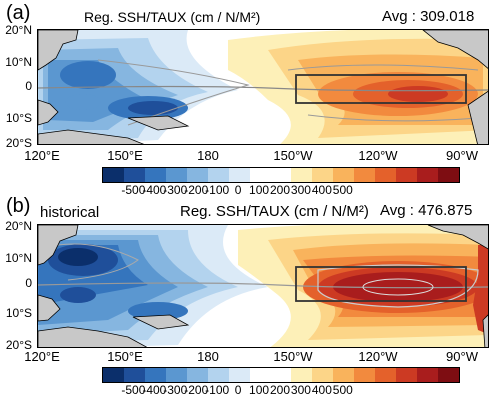 This screenshot has height=405, width=500. Describe the element at coordinates (42, 155) in the screenshot. I see `lon-label-120e-a: 120°E` at that location.